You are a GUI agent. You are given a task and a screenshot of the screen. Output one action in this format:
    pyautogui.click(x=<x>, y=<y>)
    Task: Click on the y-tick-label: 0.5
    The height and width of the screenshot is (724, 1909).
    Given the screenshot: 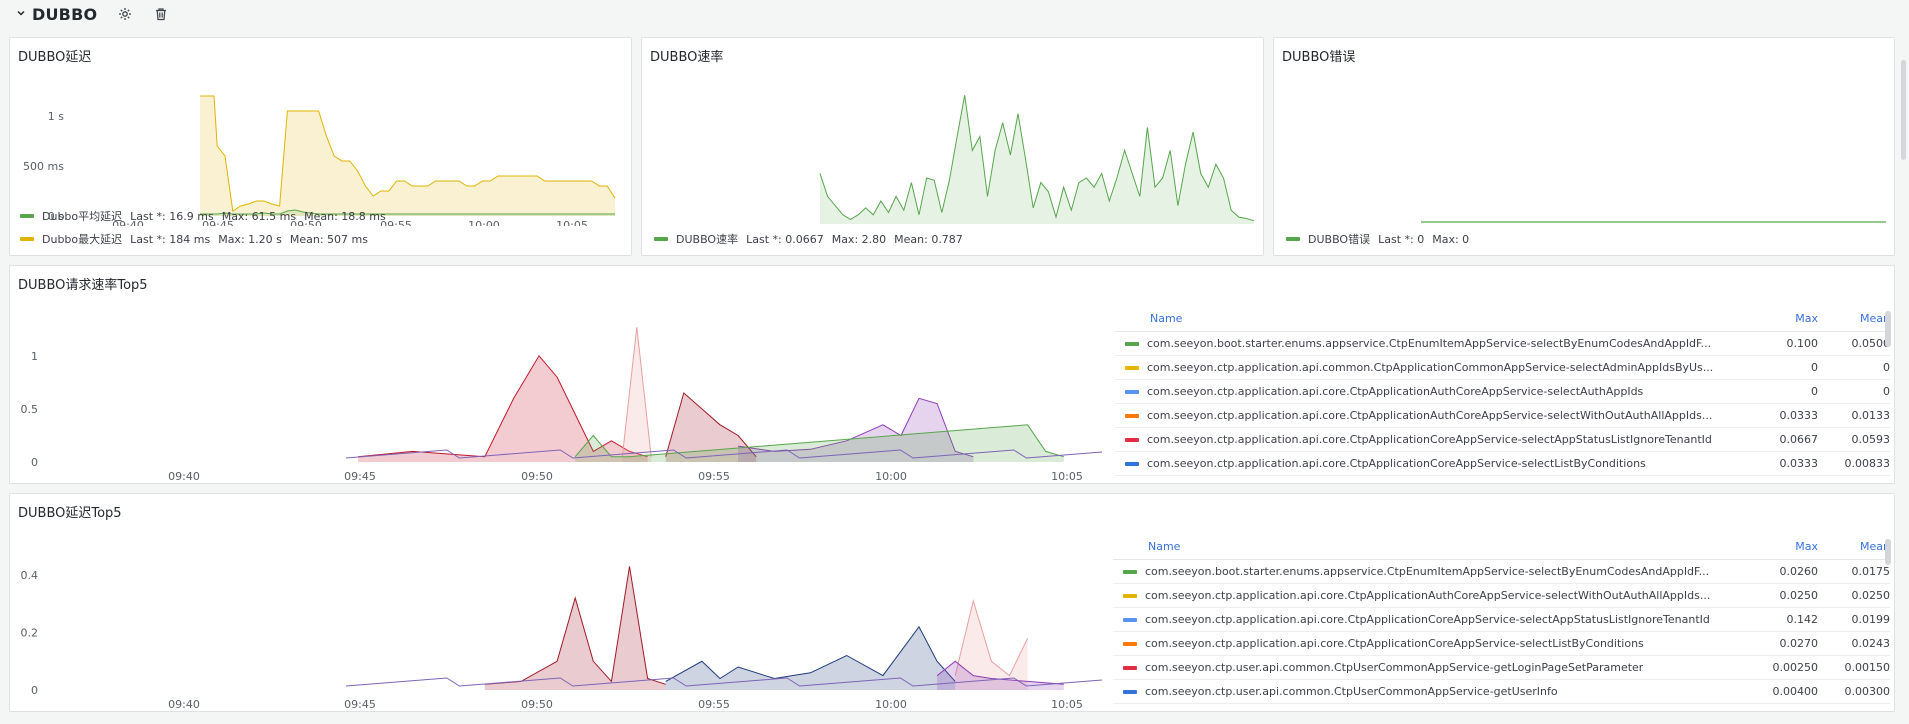 What is the action you would take?
    pyautogui.click(x=30, y=409)
    